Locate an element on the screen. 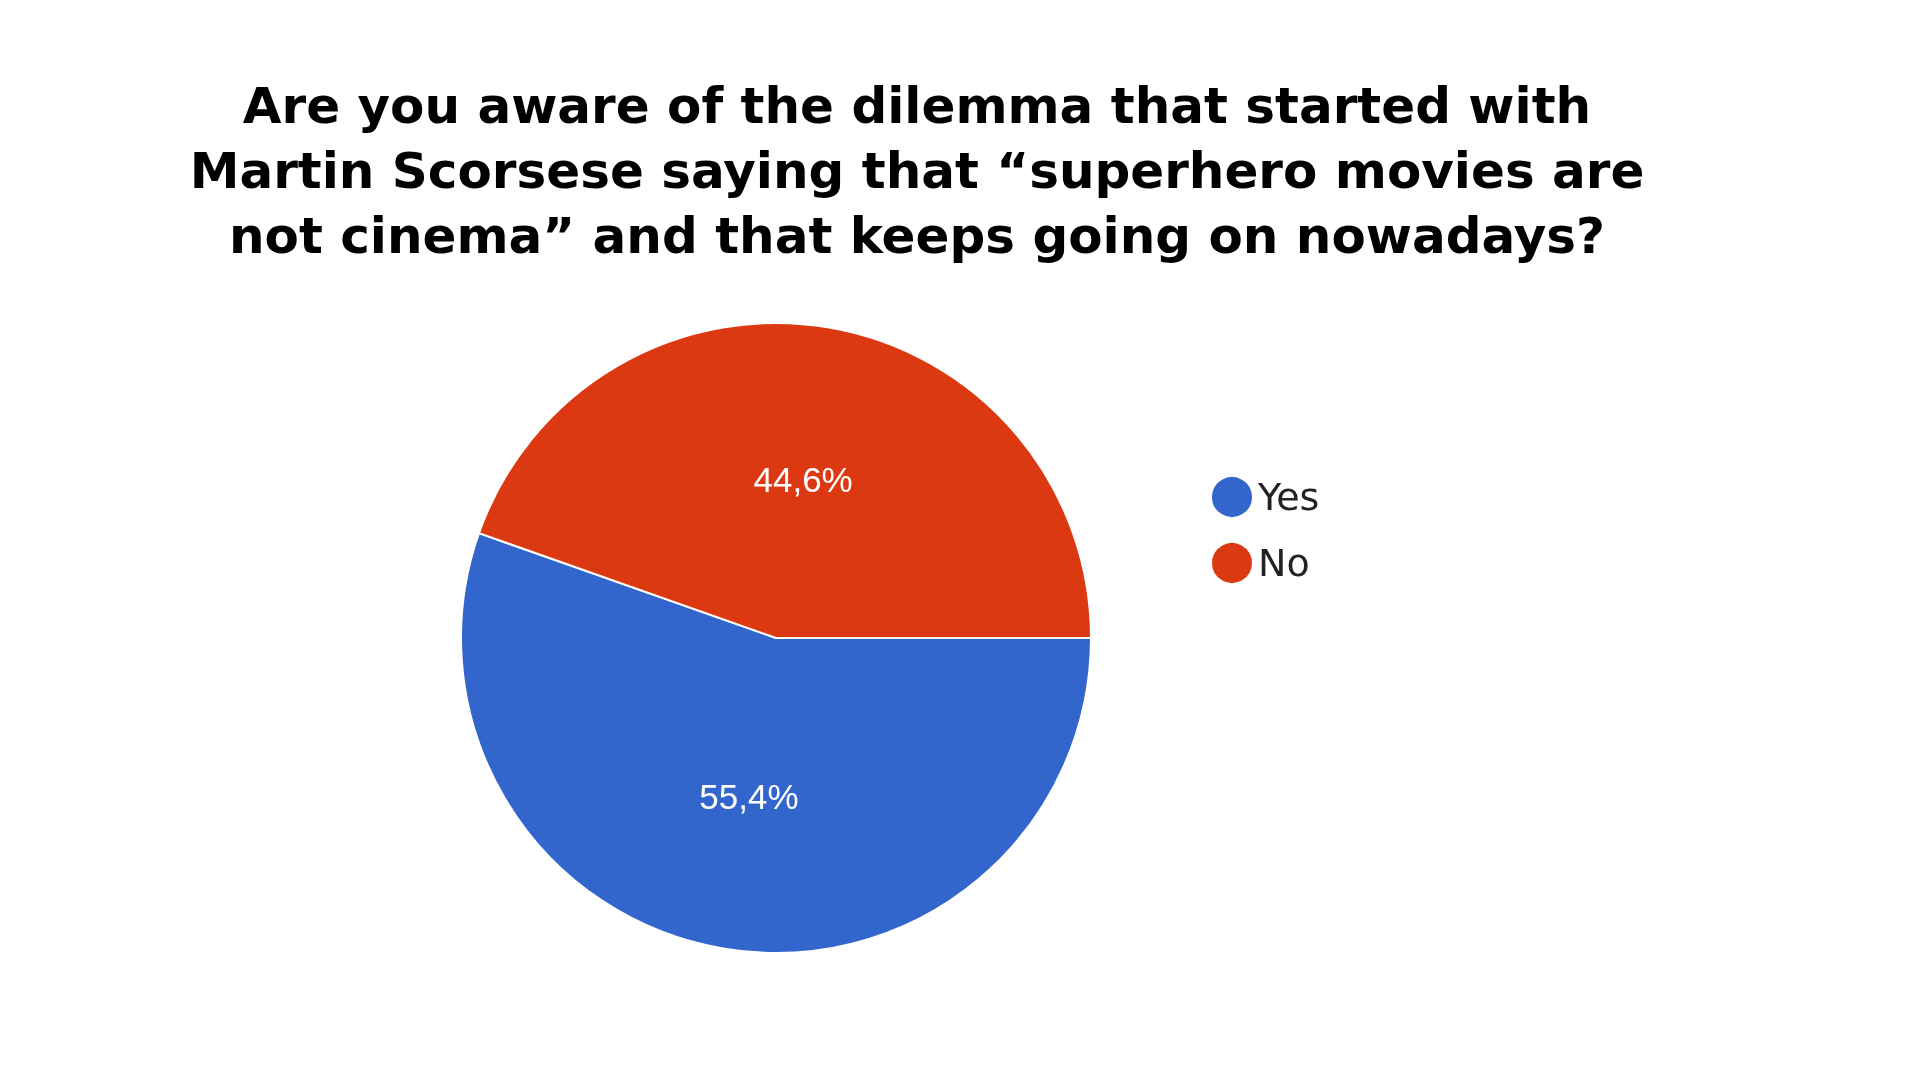 The width and height of the screenshot is (1920, 1079). legend-label: Yes is located at coordinates (1288, 497).